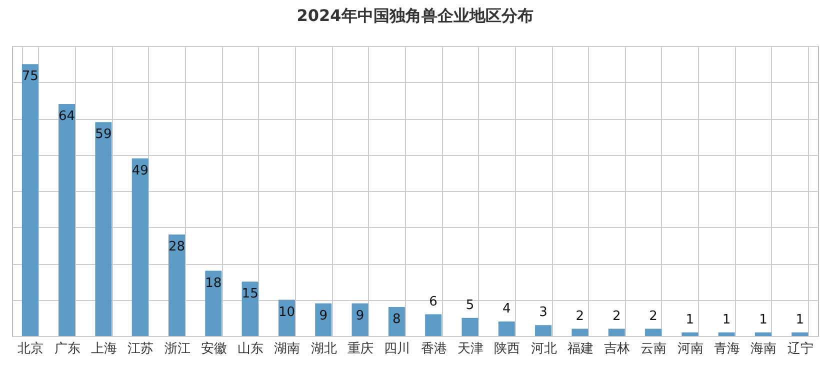 The height and width of the screenshot is (382, 831). Describe the element at coordinates (653, 349) in the screenshot. I see `x-tick-label: 云南` at that location.